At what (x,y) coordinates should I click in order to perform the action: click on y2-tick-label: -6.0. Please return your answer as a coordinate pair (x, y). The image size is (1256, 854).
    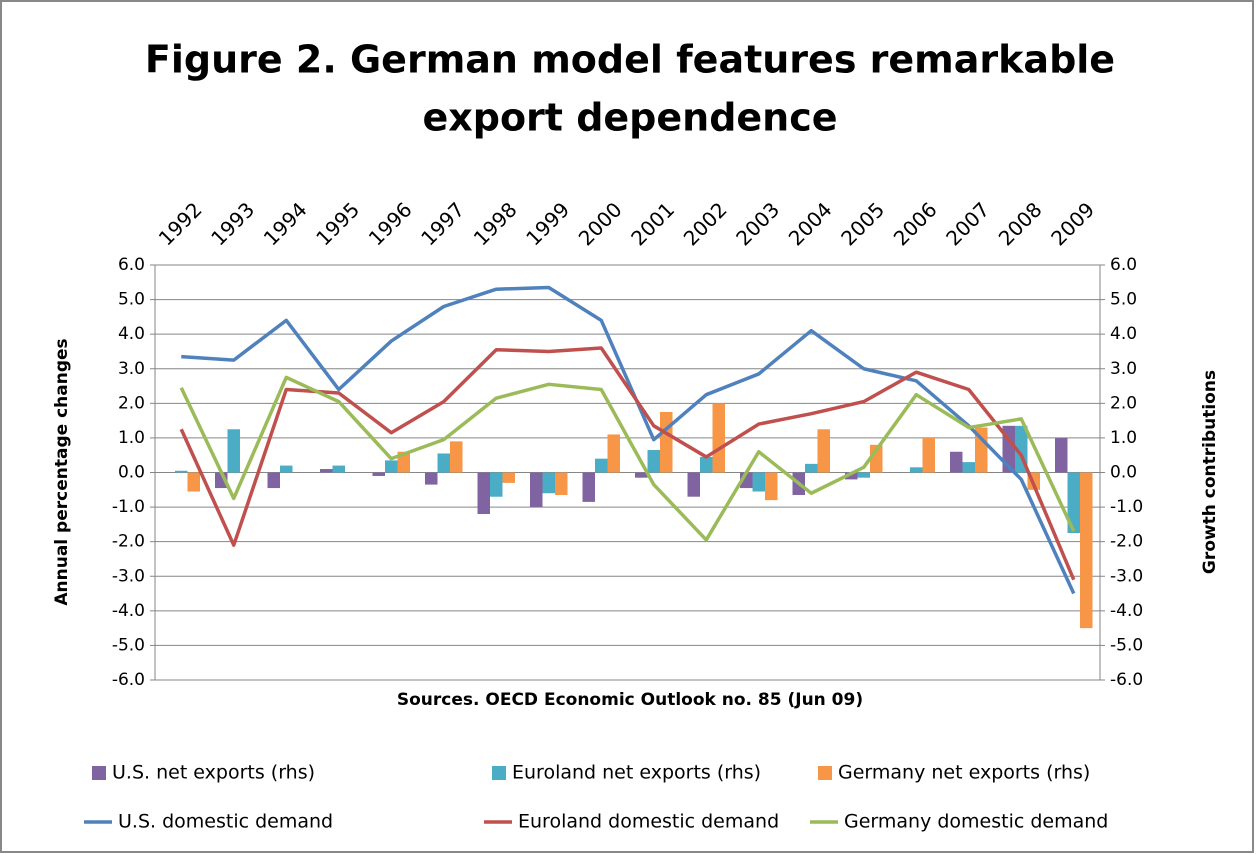
    Looking at the image, I should click on (1126, 680).